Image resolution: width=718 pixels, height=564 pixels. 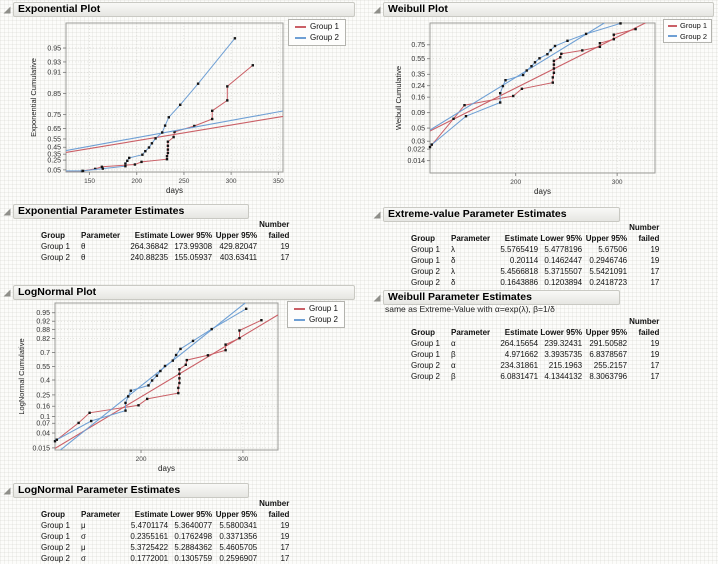 What do you see at coordinates (165, 525) in the screenshot?
I see `table-row: Group 1 μ 5.4701174 5.3640077 5.5800341 19` at bounding box center [165, 525].